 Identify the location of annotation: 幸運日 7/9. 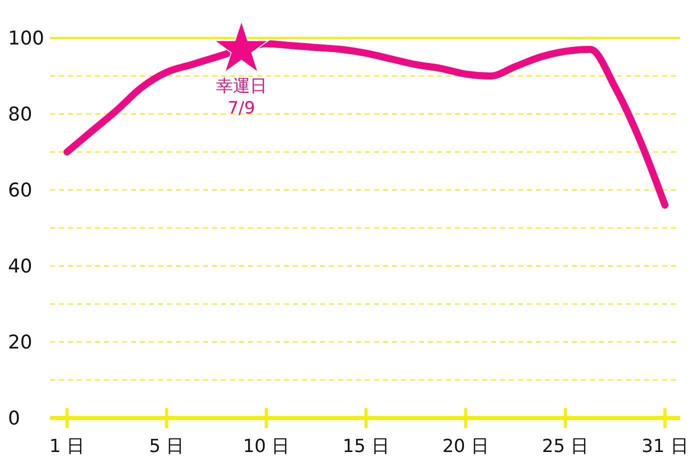
(241, 97).